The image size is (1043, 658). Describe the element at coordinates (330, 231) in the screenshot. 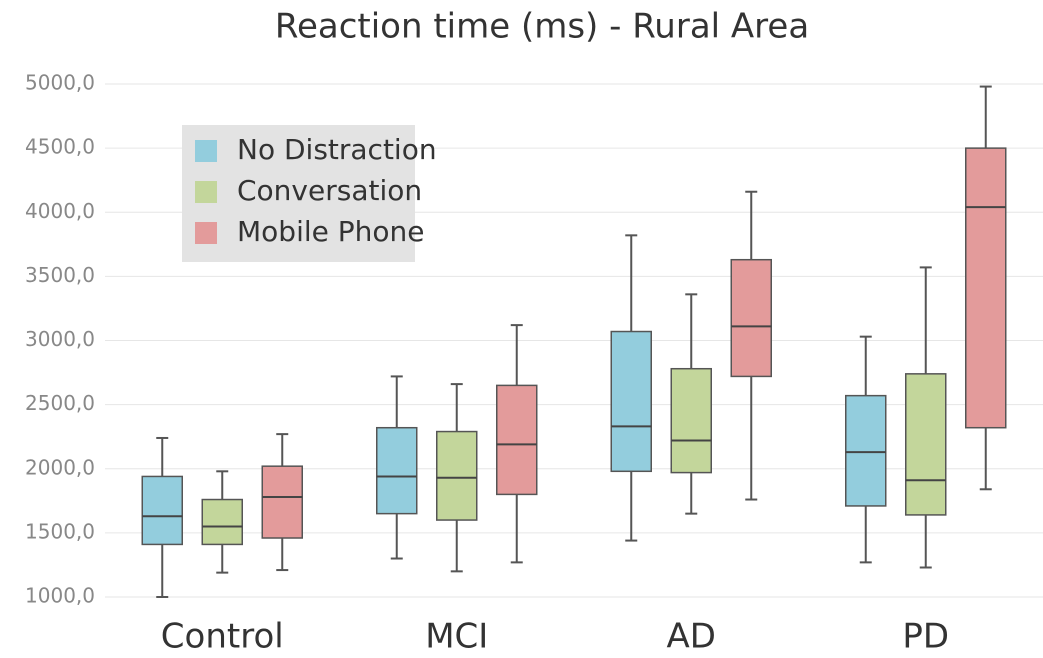

I see `legend-label: Mobile Phone` at that location.